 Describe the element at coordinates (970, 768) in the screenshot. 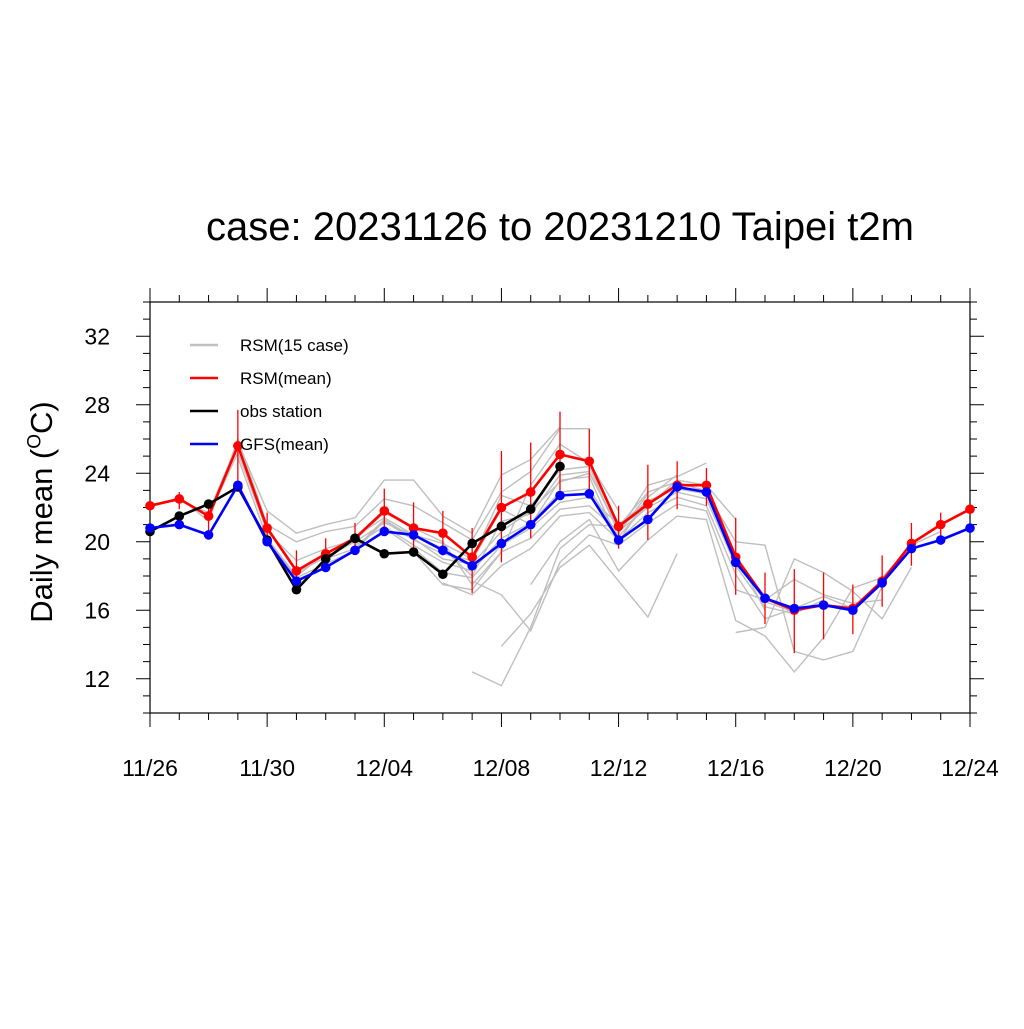

I see `x-tick-label: 12/24` at that location.